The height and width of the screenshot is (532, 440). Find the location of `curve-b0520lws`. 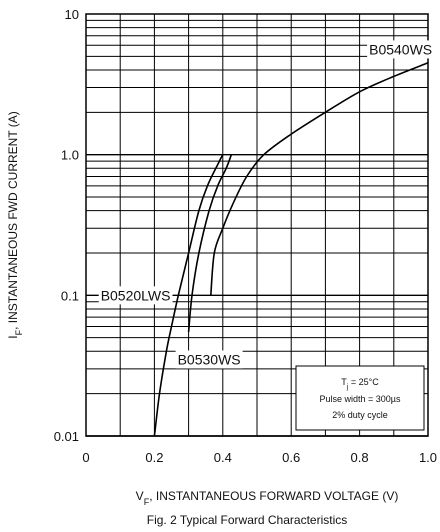

curve-b0520lws is located at coordinates (188, 295).